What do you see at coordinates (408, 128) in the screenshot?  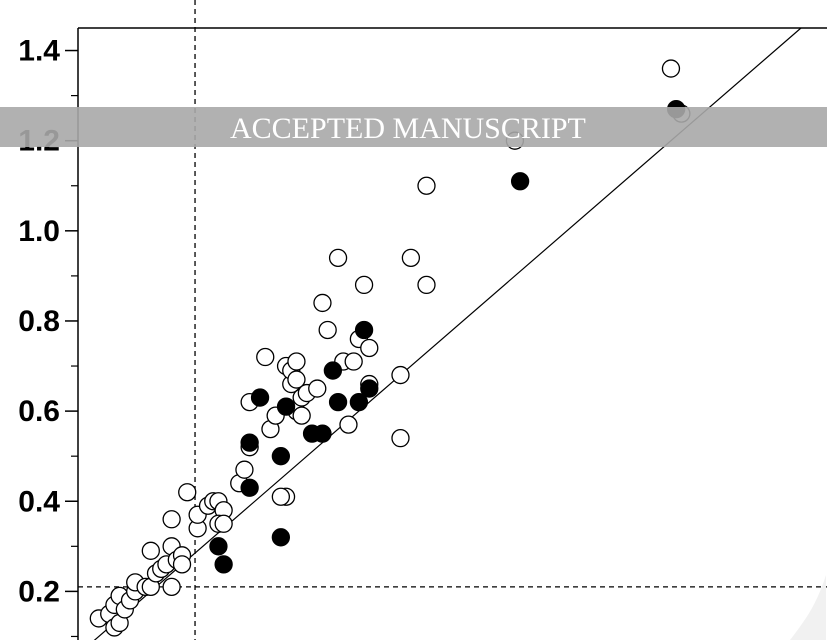 I see `banner-text: ACCEPTED MANUSCRIPT` at bounding box center [408, 128].